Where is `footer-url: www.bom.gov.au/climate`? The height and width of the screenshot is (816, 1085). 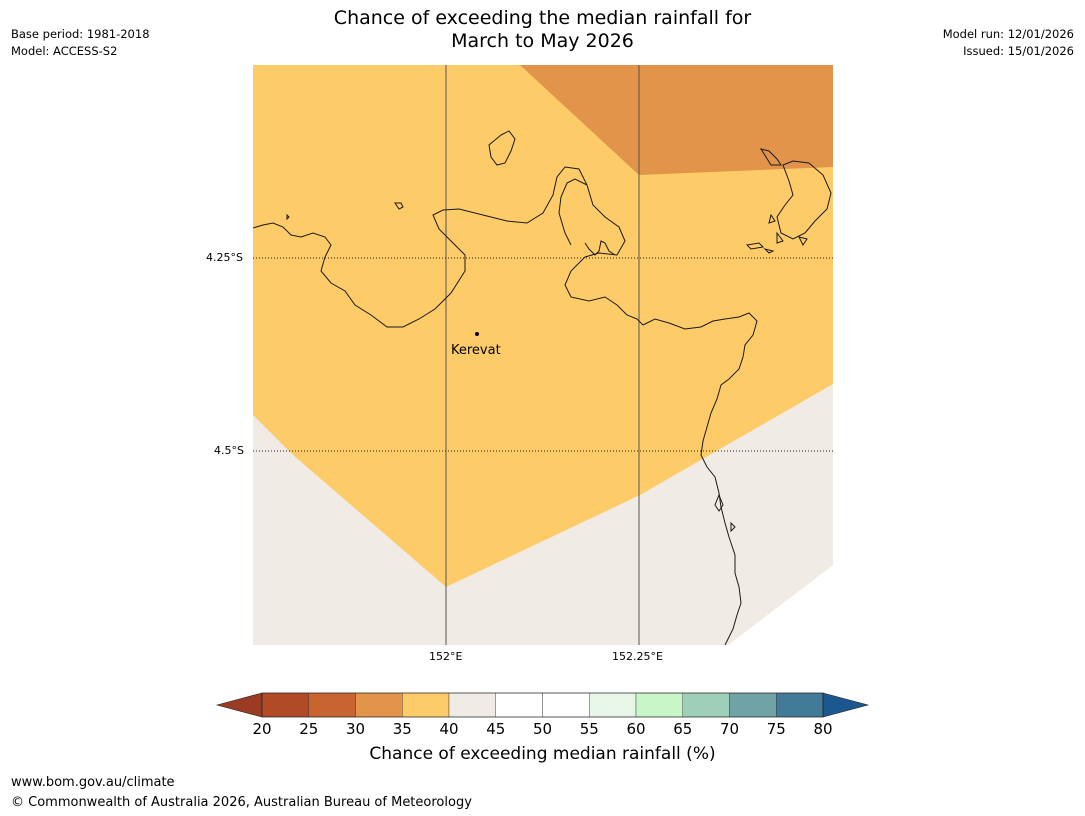
footer-url: www.bom.gov.au/climate is located at coordinates (93, 782).